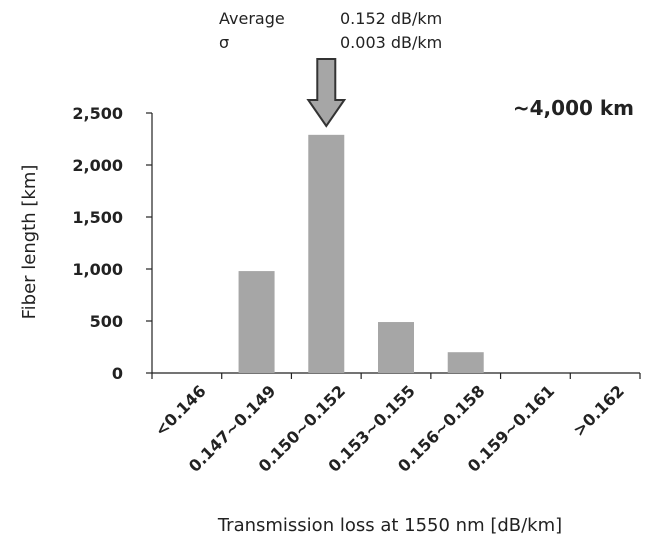  What do you see at coordinates (97, 165) in the screenshot?
I see `y-tick-label: 2,000` at bounding box center [97, 165].